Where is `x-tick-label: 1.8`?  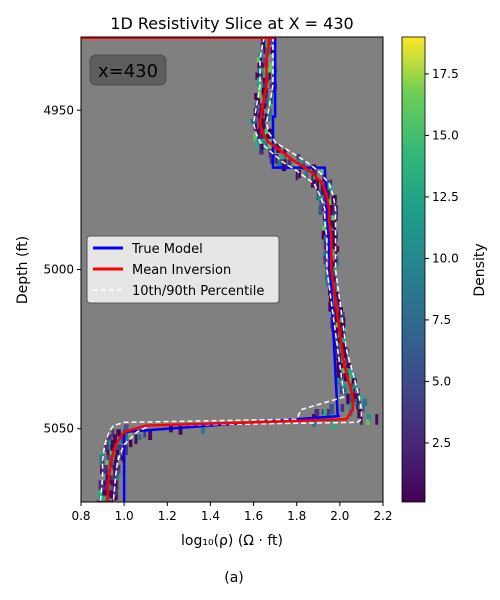 x-tick-label: 1.8 is located at coordinates (296, 516).